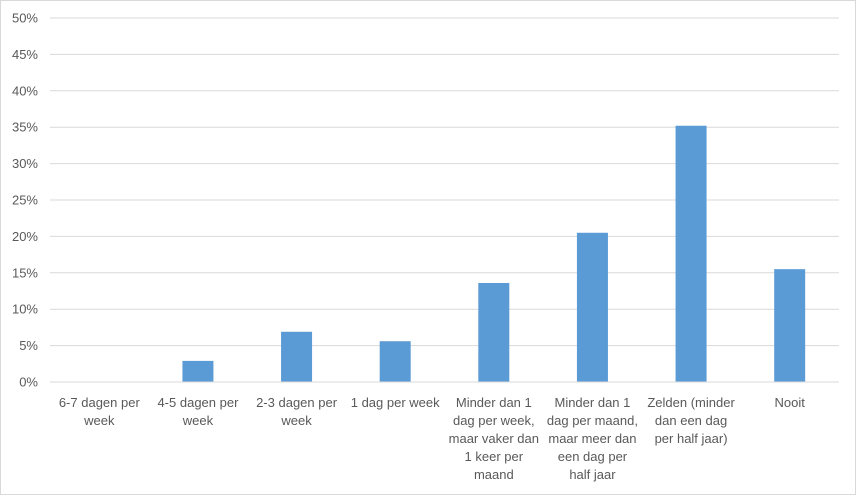 This screenshot has height=495, width=856. I want to click on y-tick-label: 25%, so click(25, 200).